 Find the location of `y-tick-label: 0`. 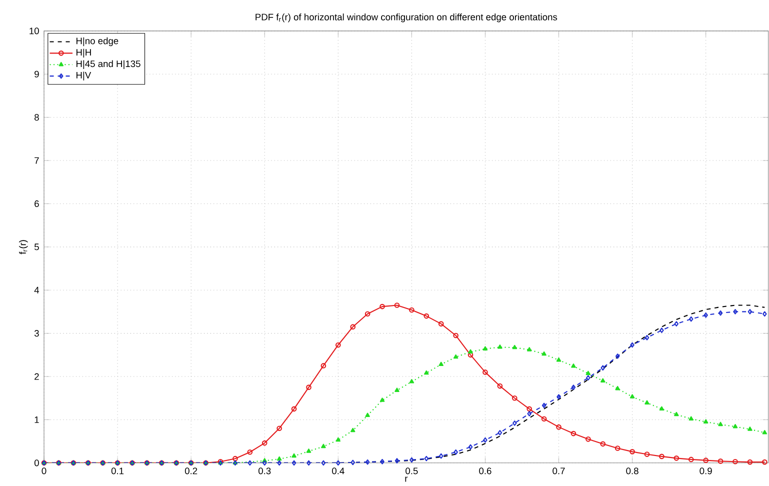

y-tick-label: 0 is located at coordinates (36, 463).